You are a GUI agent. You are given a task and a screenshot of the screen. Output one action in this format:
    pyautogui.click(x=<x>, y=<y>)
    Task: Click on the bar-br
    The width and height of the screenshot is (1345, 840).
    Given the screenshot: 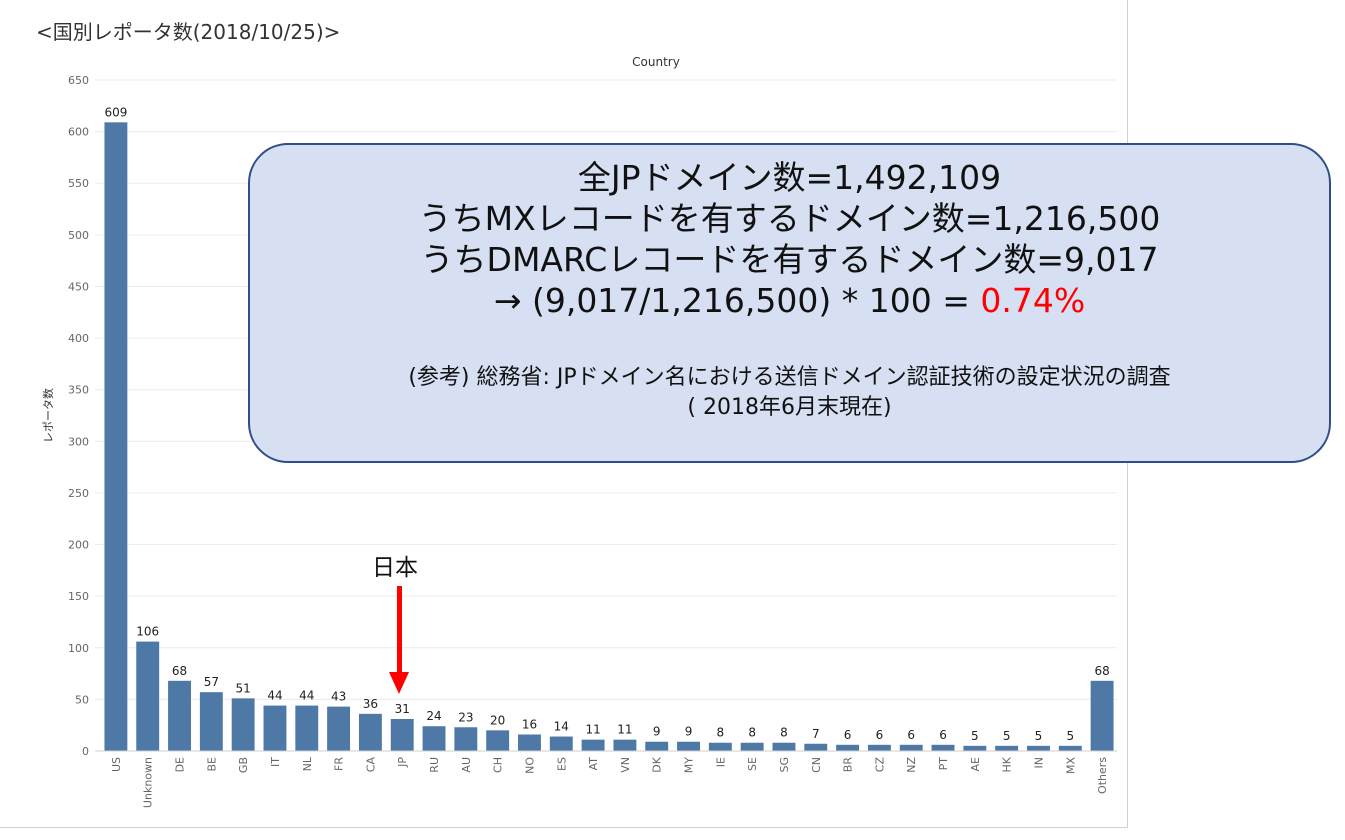 What is the action you would take?
    pyautogui.click(x=848, y=747)
    